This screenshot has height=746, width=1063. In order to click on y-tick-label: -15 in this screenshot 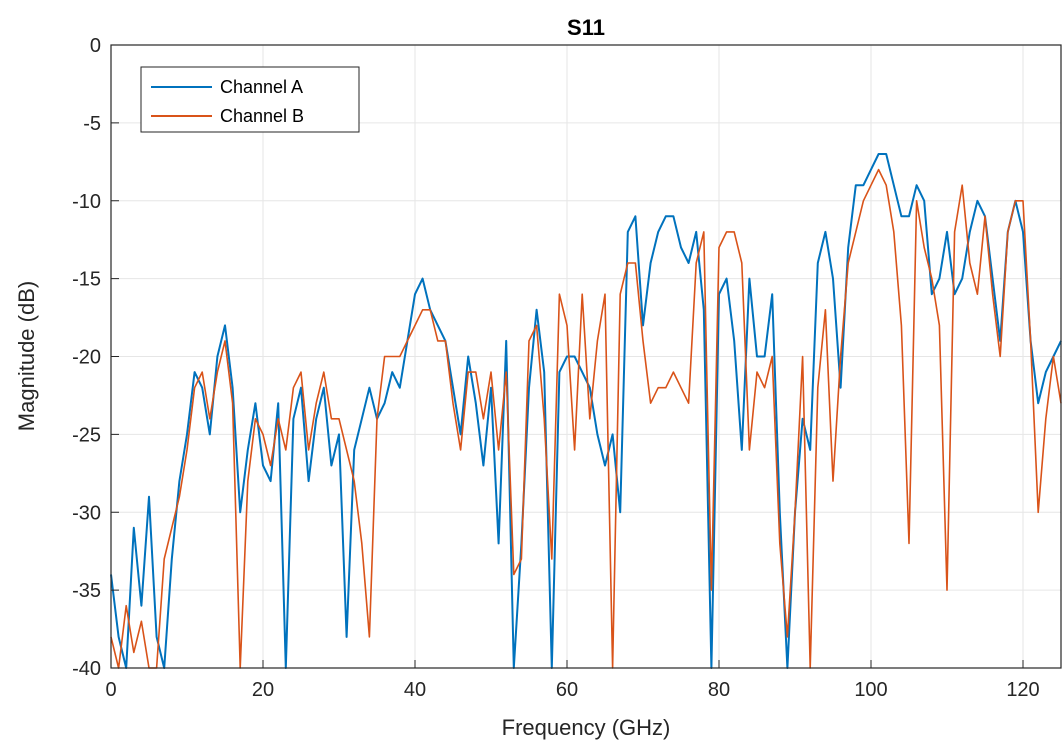, I will do `click(86, 280)`.